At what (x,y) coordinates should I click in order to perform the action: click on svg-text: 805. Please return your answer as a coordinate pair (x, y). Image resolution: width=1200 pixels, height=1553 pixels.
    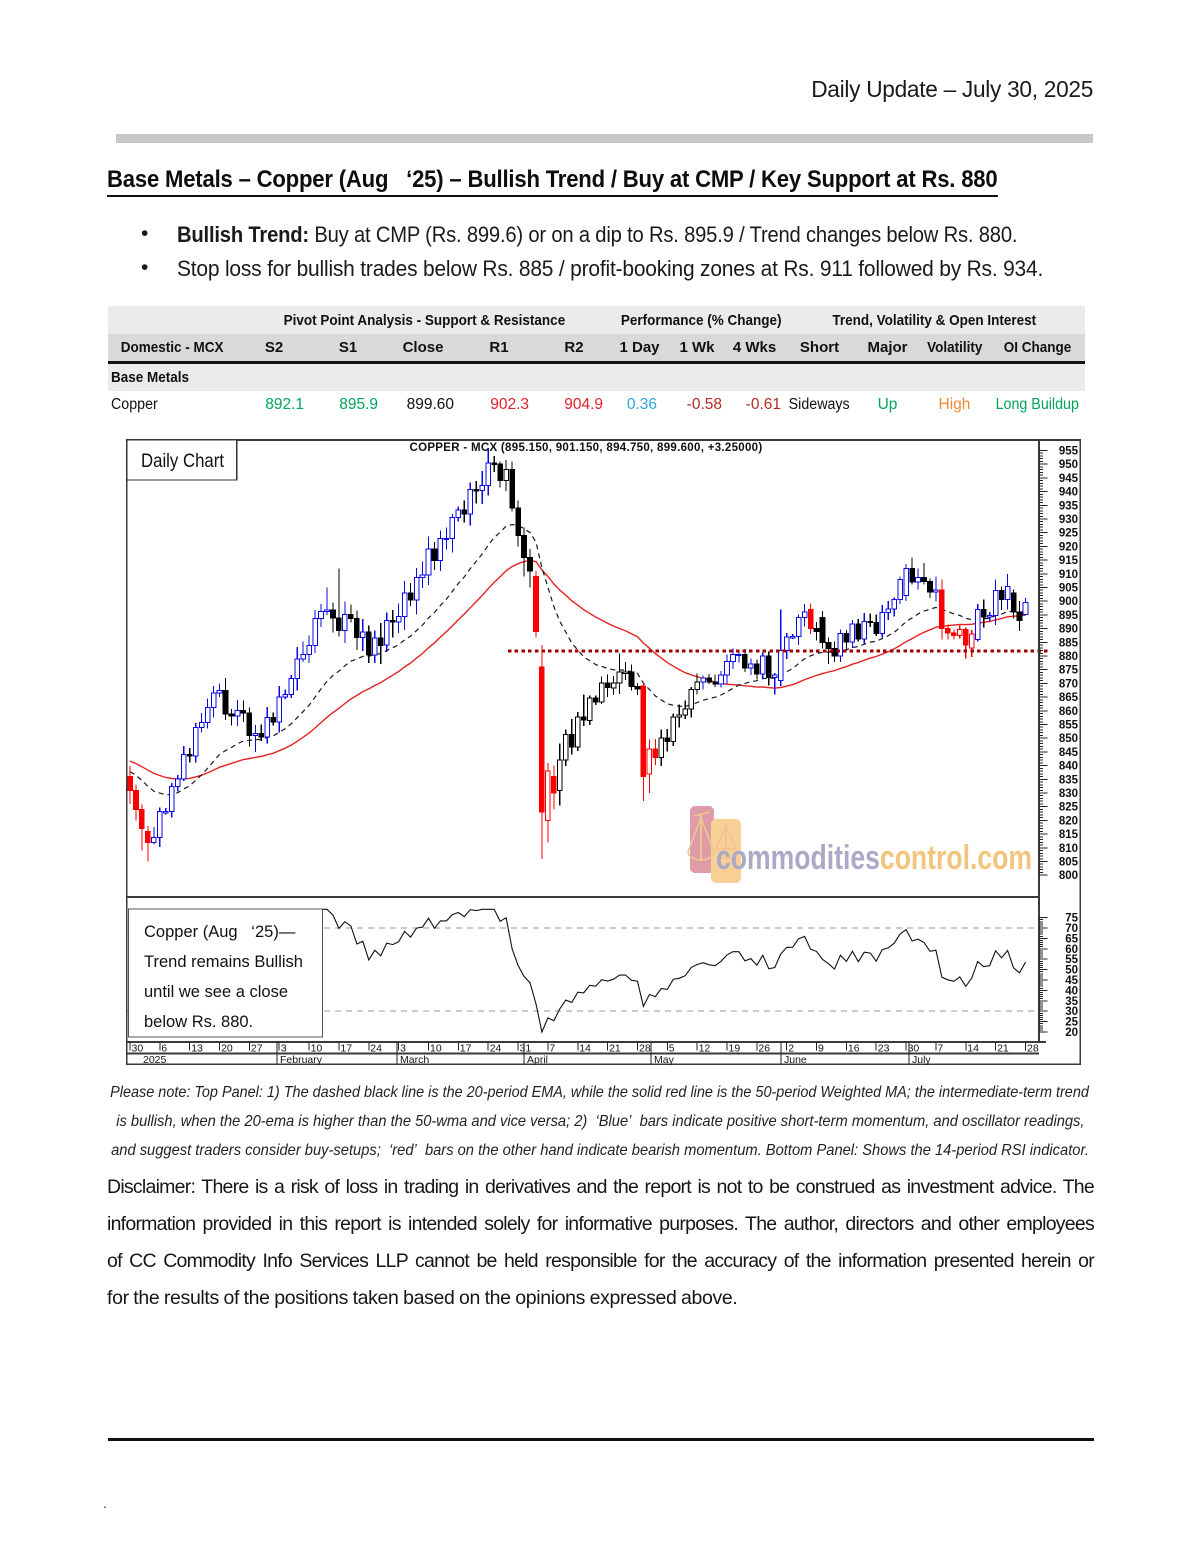
    Looking at the image, I should click on (1069, 863).